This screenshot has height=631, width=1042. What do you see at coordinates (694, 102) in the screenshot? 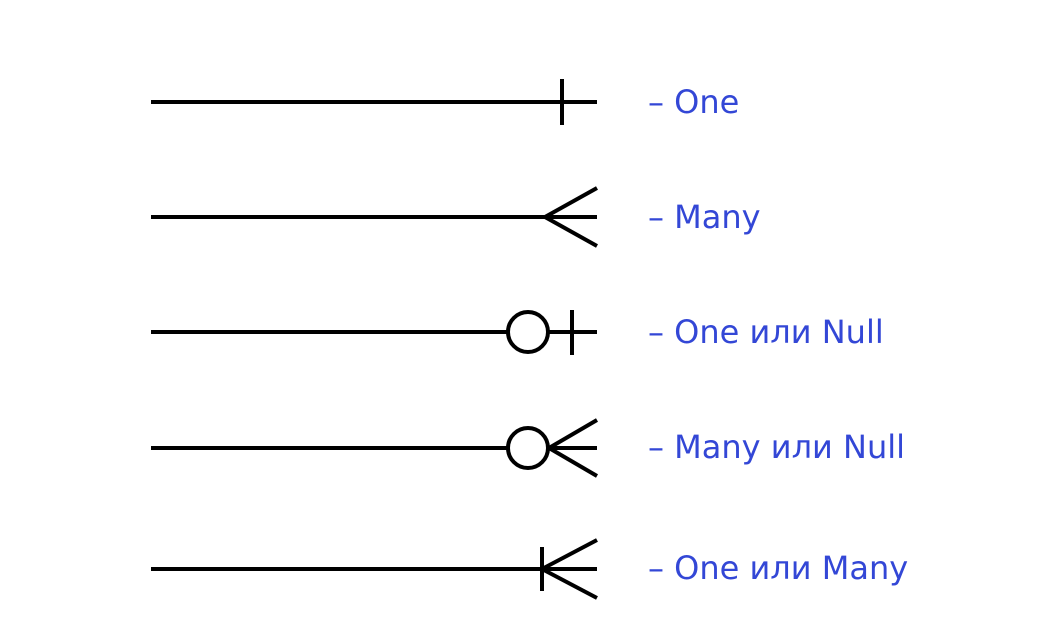
I see `legend-label-one: – One` at bounding box center [694, 102].